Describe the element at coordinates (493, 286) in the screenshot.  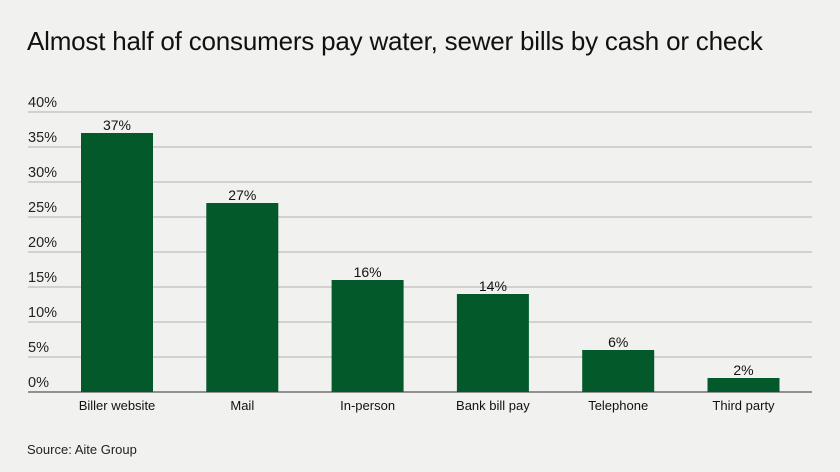
I see `bar-value-label: 14%` at that location.